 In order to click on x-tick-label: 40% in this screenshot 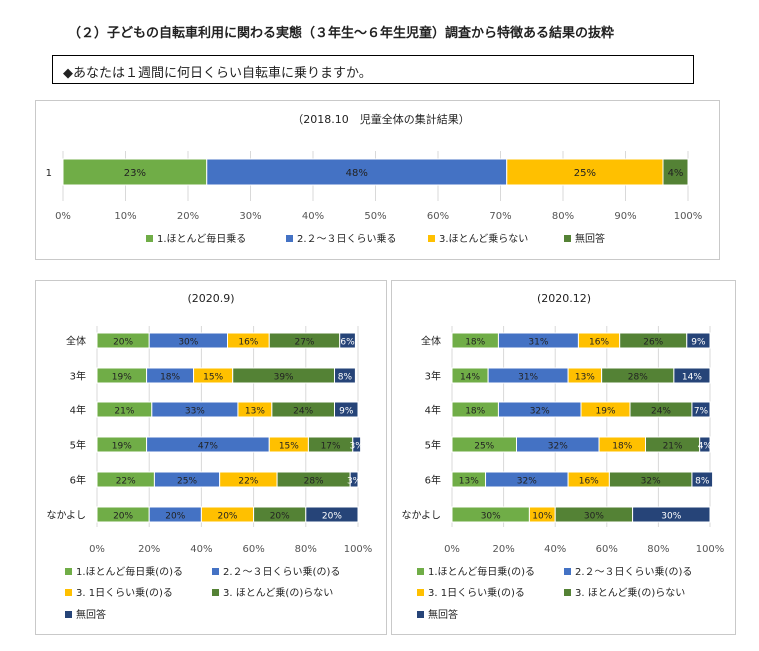, I will do `click(313, 216)`.